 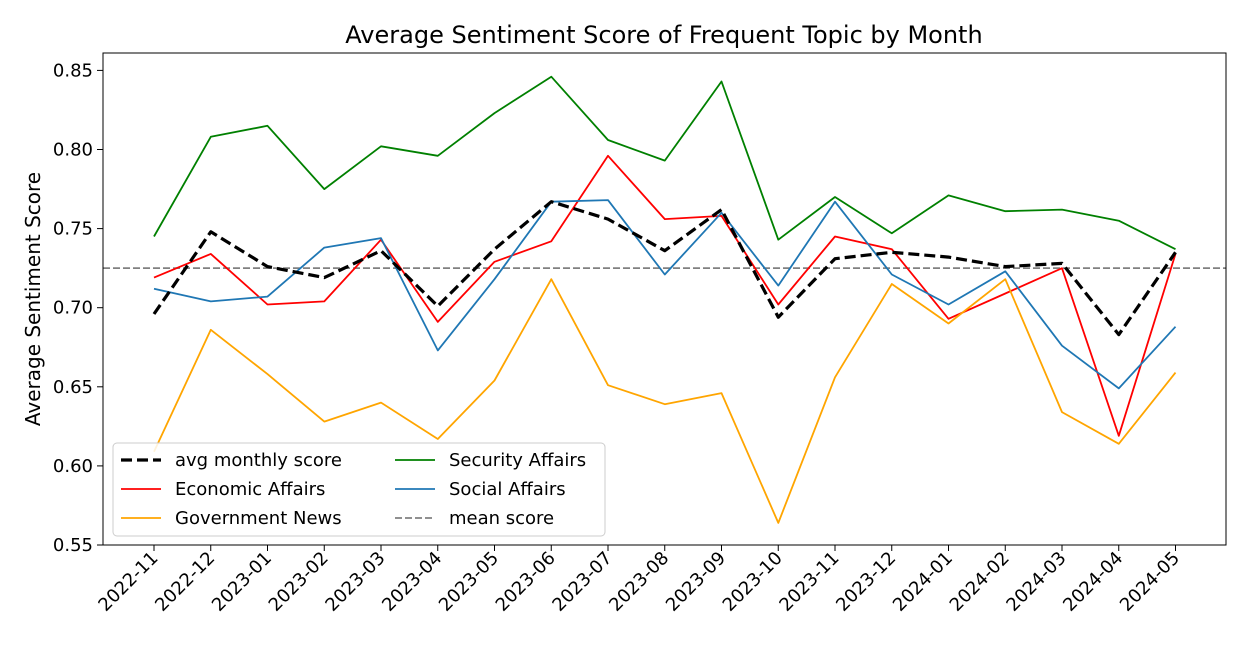 I want to click on y-axis-label: Average Sentiment Score, so click(x=33, y=299).